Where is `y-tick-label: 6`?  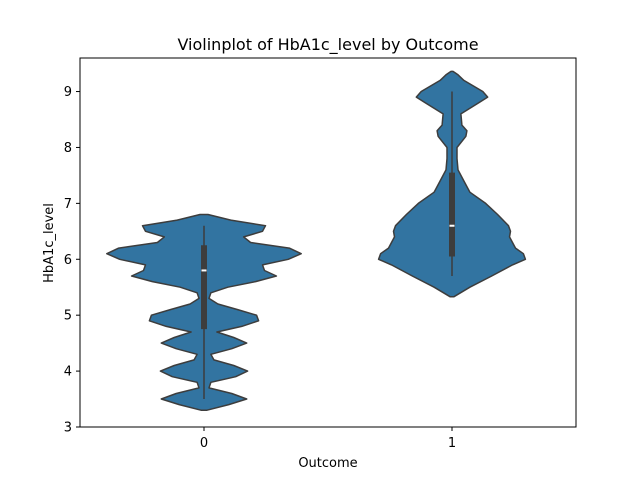
y-tick-label: 6 is located at coordinates (68, 260).